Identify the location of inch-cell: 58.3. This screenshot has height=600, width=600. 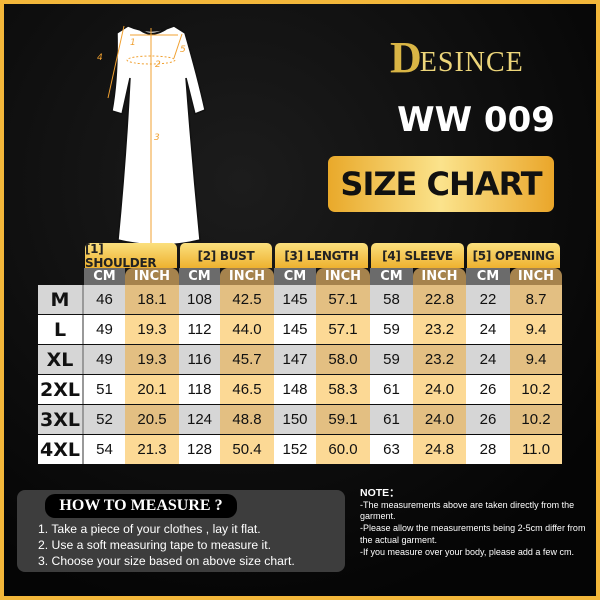
(343, 389).